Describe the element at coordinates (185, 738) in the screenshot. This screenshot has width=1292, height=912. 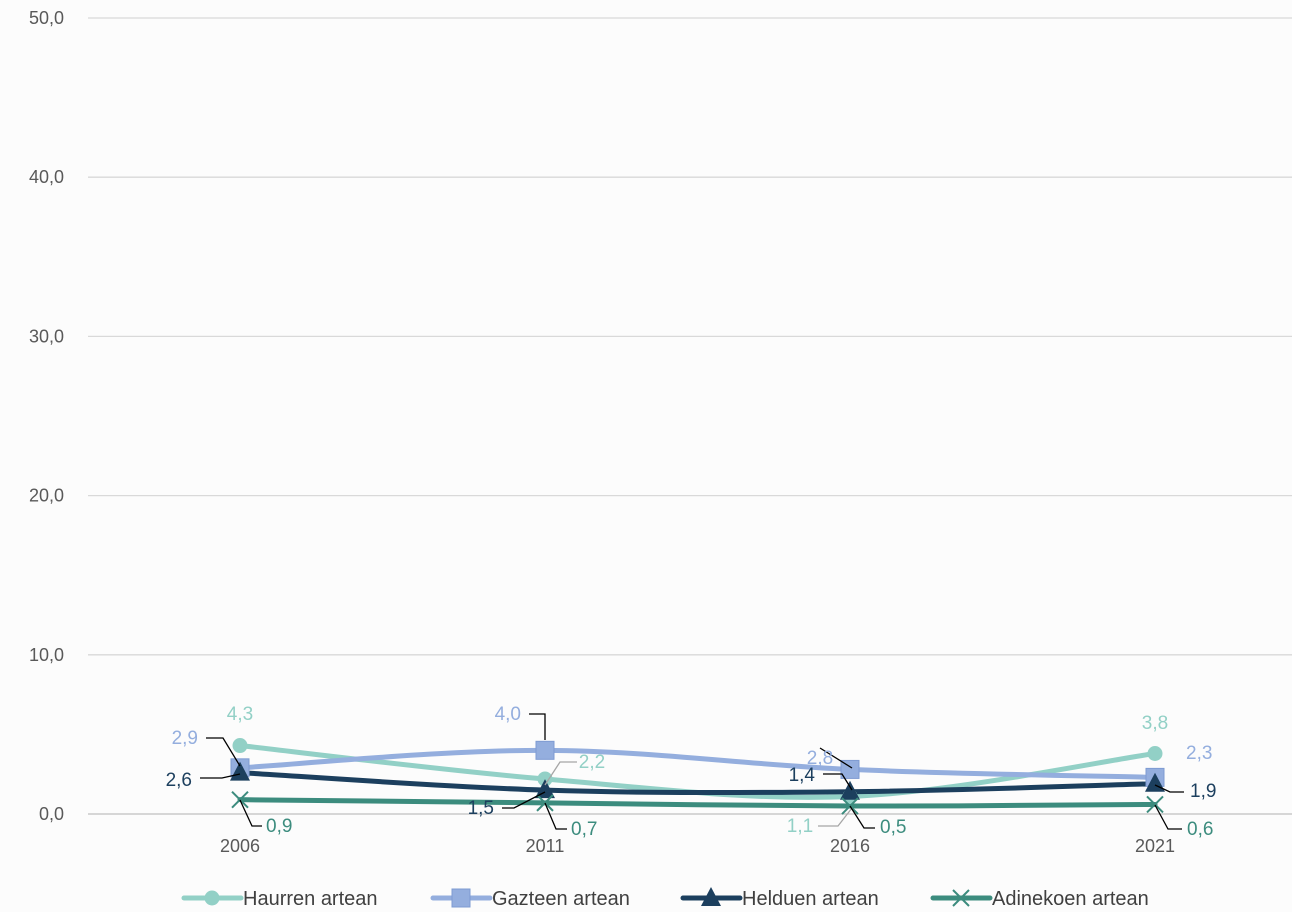
I see `data-label: 2,9` at that location.